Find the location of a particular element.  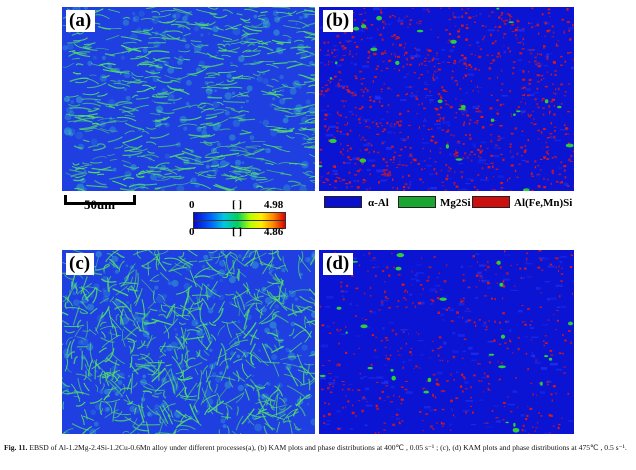

legend-swatch-mg2si is located at coordinates (417, 202).